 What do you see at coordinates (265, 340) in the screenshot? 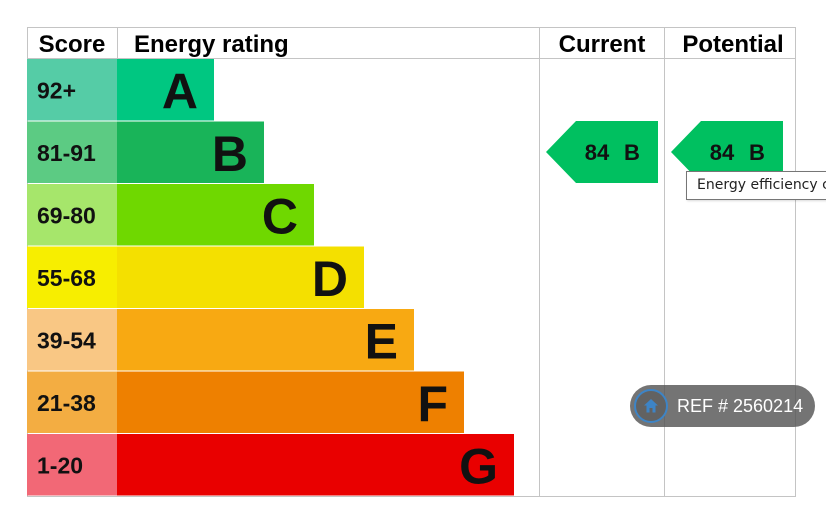
I see `band-bar-e` at bounding box center [265, 340].